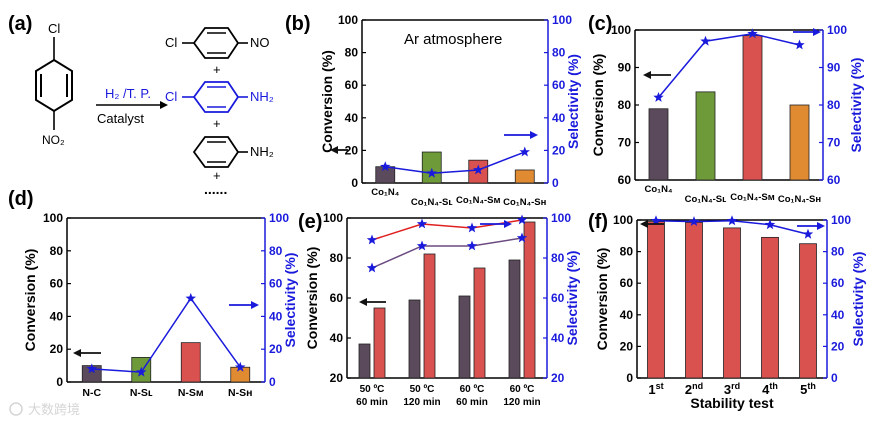 This screenshot has height=424, width=884. What do you see at coordinates (732, 389) in the screenshot?
I see `category-label: 3rd` at bounding box center [732, 389].